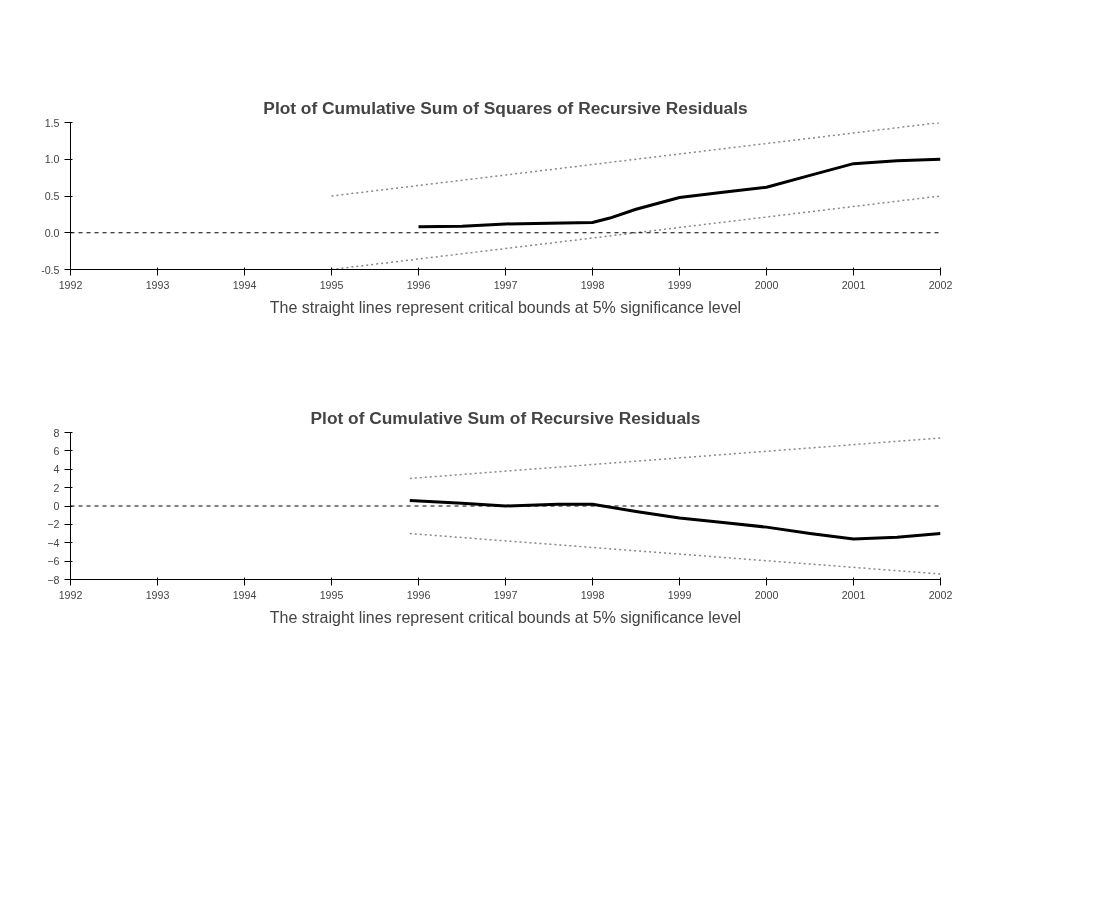 The height and width of the screenshot is (898, 1110). I want to click on y-tick-label: 1.5, so click(52, 122).